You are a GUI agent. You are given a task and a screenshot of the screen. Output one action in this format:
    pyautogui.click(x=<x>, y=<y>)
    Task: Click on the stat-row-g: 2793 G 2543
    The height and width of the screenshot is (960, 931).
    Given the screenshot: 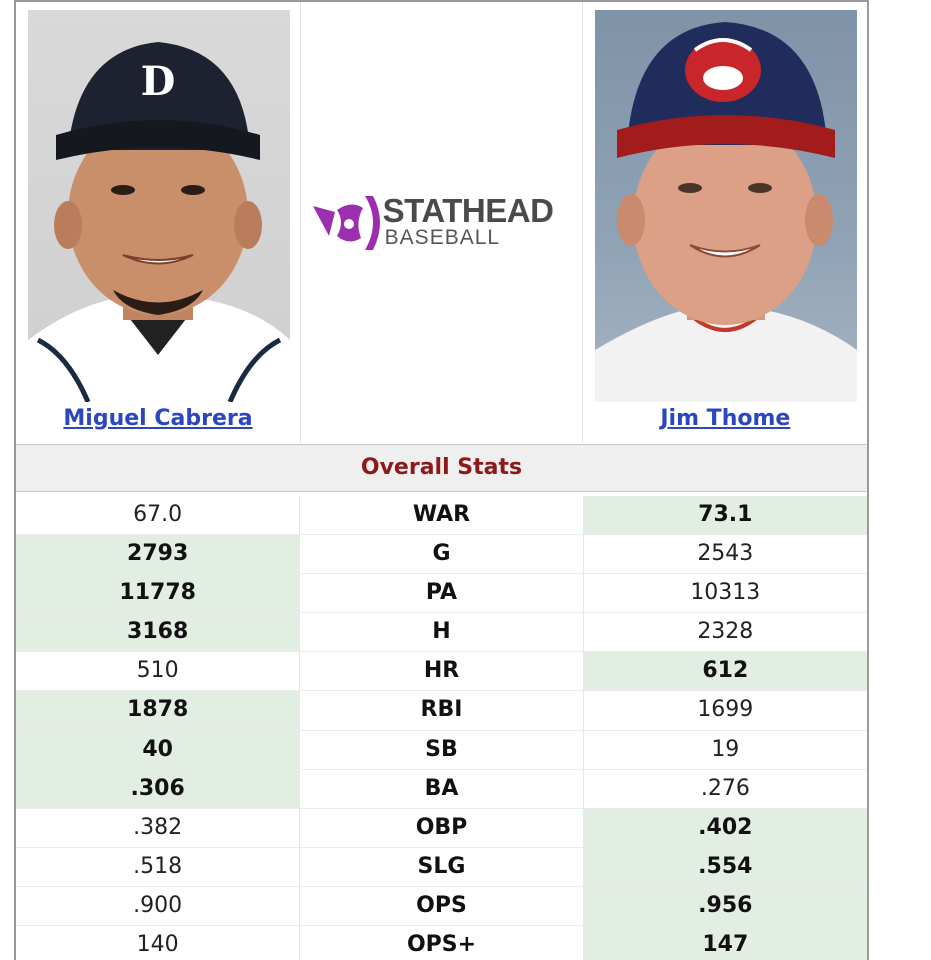 What is the action you would take?
    pyautogui.click(x=441, y=555)
    